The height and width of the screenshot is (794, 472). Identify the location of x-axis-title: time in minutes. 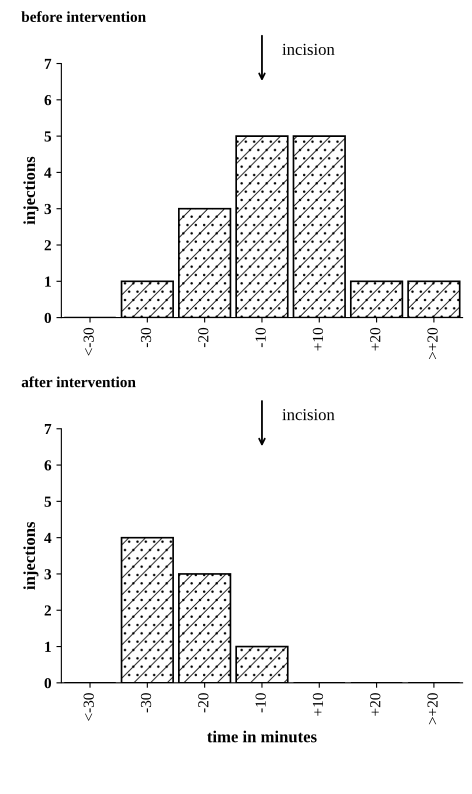
(262, 736).